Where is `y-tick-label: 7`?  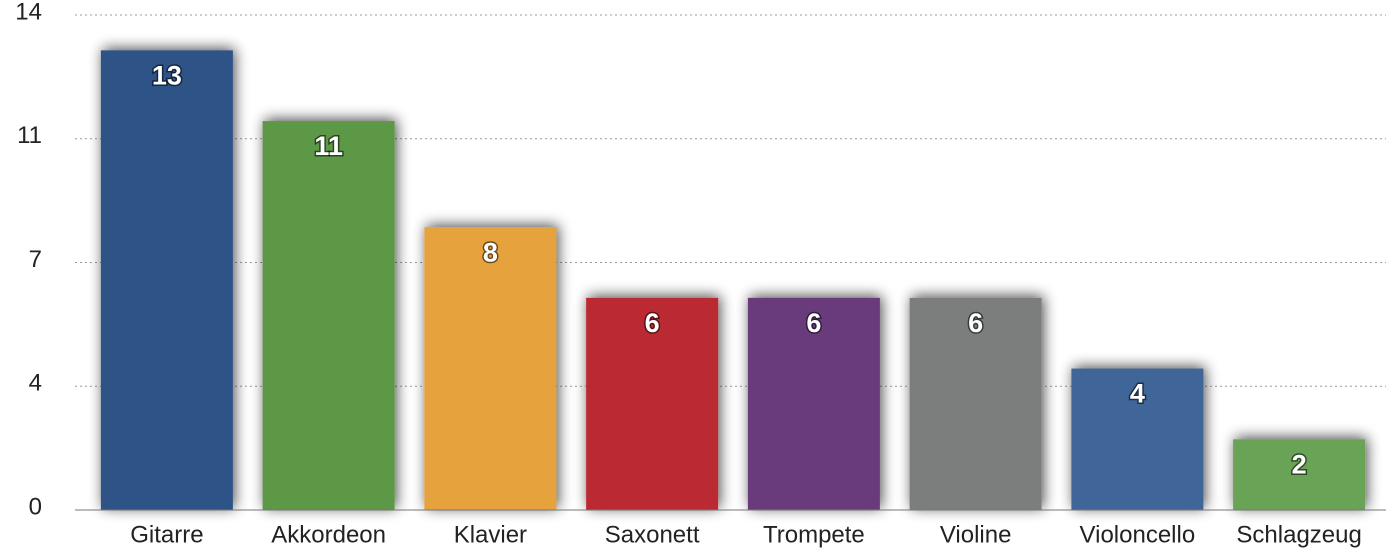 y-tick-label: 7 is located at coordinates (35, 259).